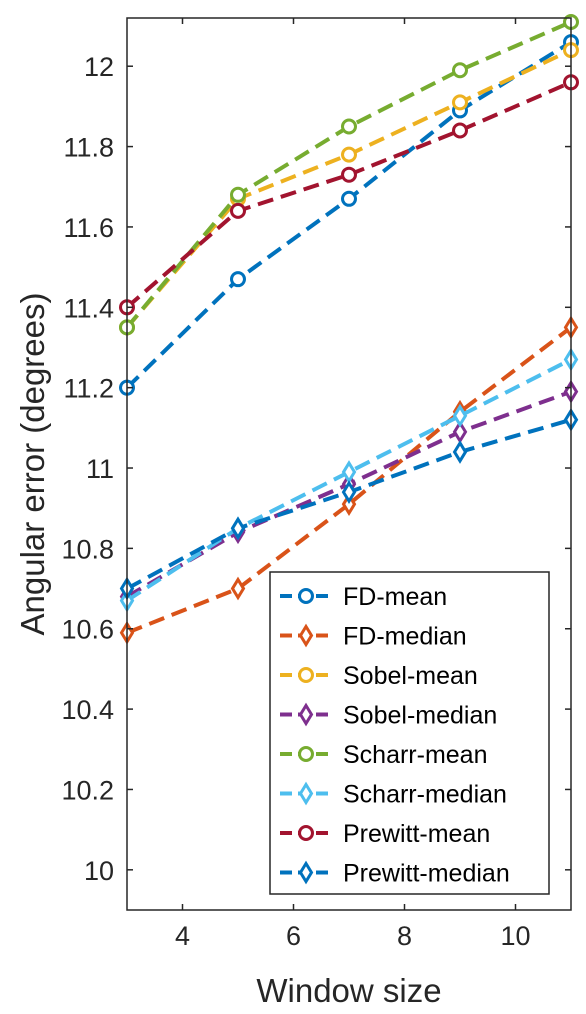 The height and width of the screenshot is (1014, 586). Describe the element at coordinates (348, 990) in the screenshot. I see `x-axis-label: Window size` at that location.